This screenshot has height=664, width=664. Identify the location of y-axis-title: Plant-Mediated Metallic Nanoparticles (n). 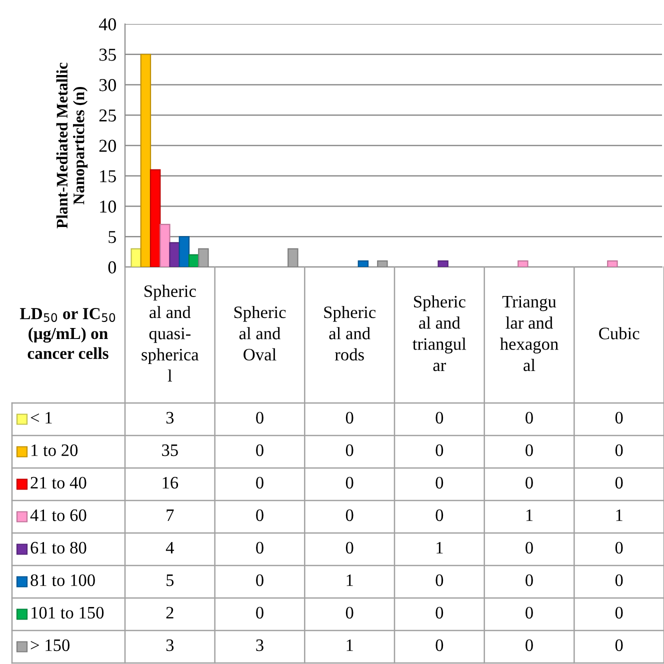
(72, 145).